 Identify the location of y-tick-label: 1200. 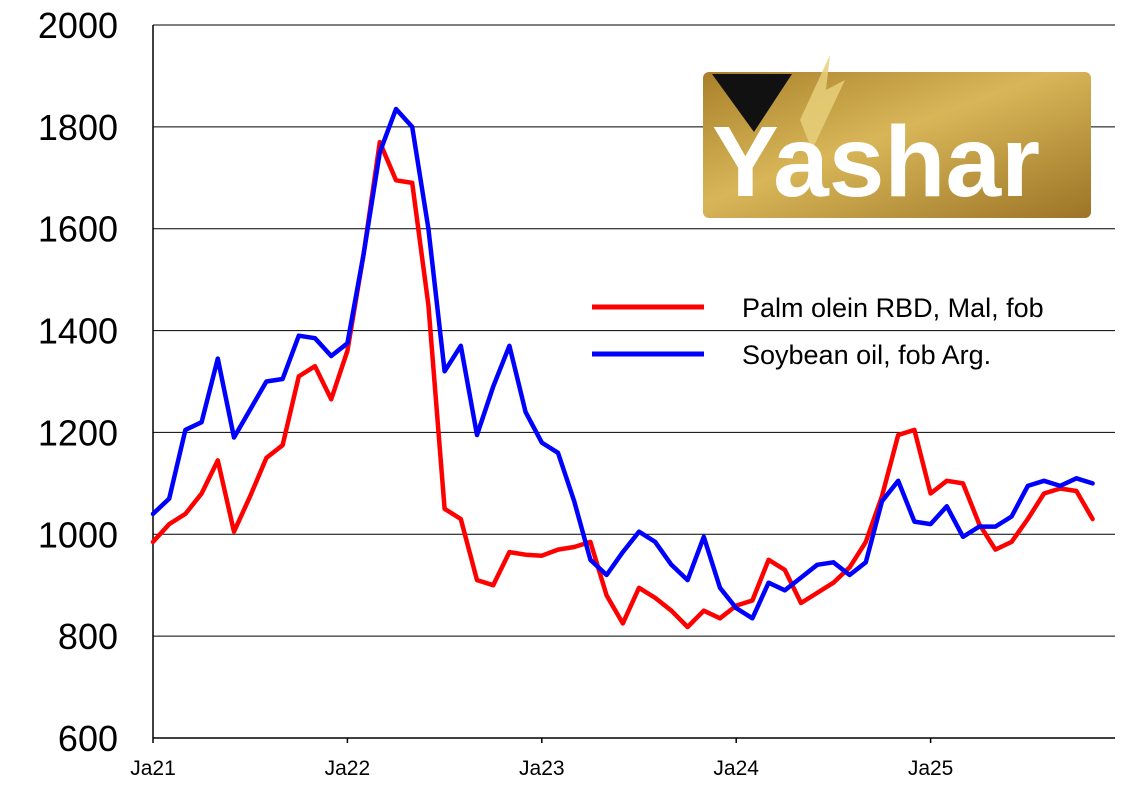
(78, 432).